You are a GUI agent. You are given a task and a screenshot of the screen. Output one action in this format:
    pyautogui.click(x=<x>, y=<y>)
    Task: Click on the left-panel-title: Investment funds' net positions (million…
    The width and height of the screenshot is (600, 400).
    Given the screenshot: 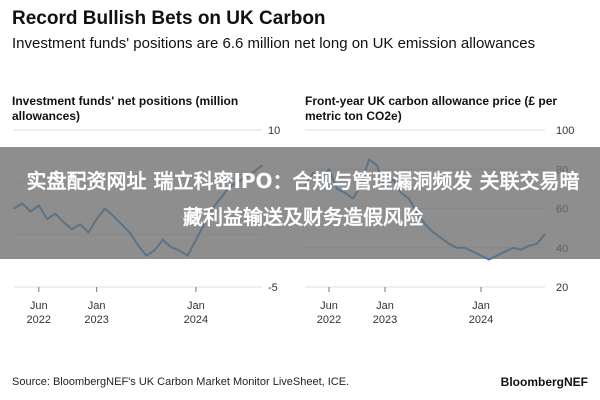 What is the action you would take?
    pyautogui.click(x=125, y=108)
    